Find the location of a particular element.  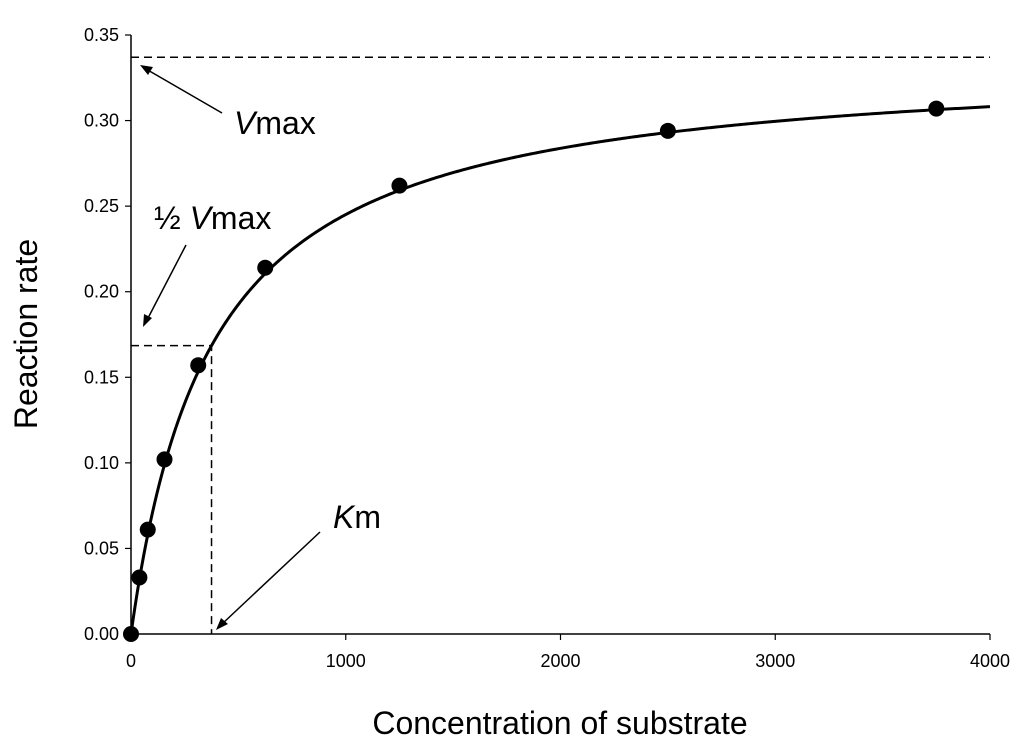

y-ticks: 0.00 0.05 0.10 0.15 0.20 0.25 0.30 0.35 is located at coordinates (107, 334).